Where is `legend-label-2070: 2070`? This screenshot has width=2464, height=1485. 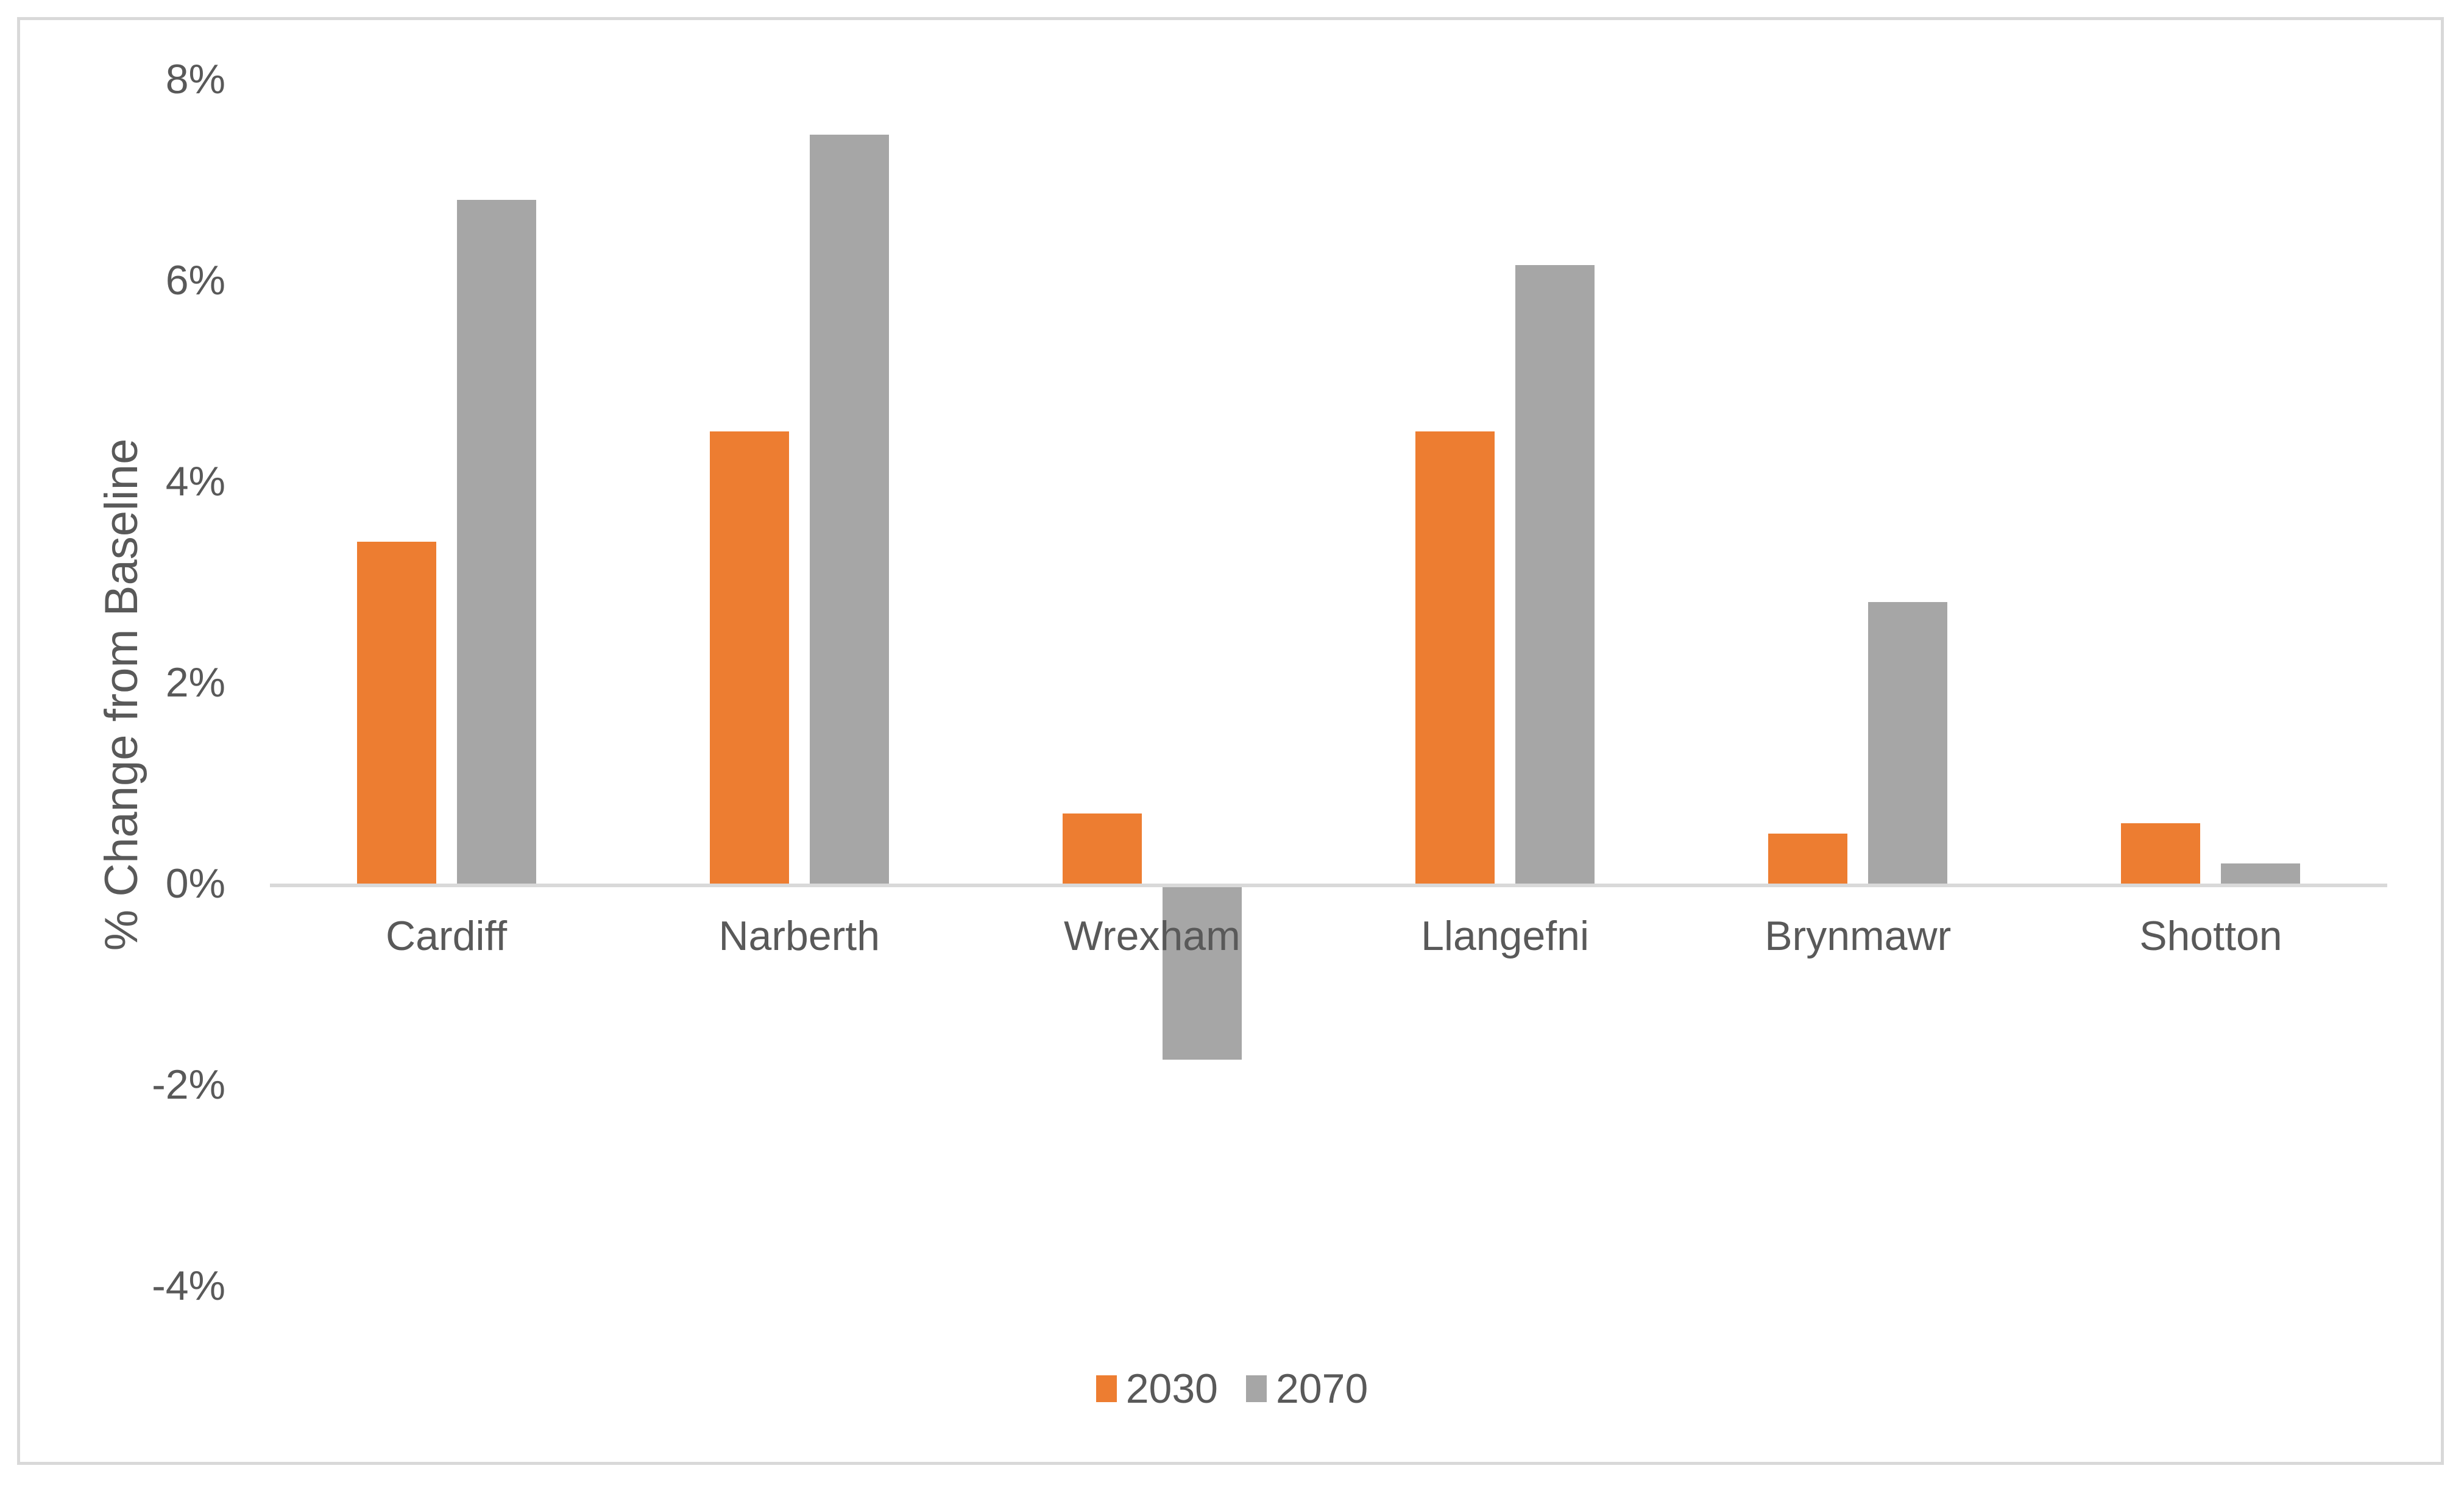
legend-label-2070: 2070 is located at coordinates (1322, 1389).